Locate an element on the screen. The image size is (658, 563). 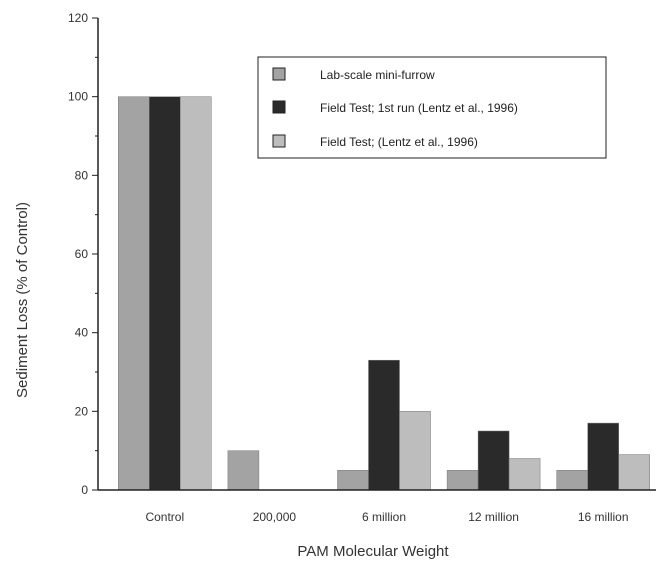
bar-2-control is located at coordinates (165, 293).